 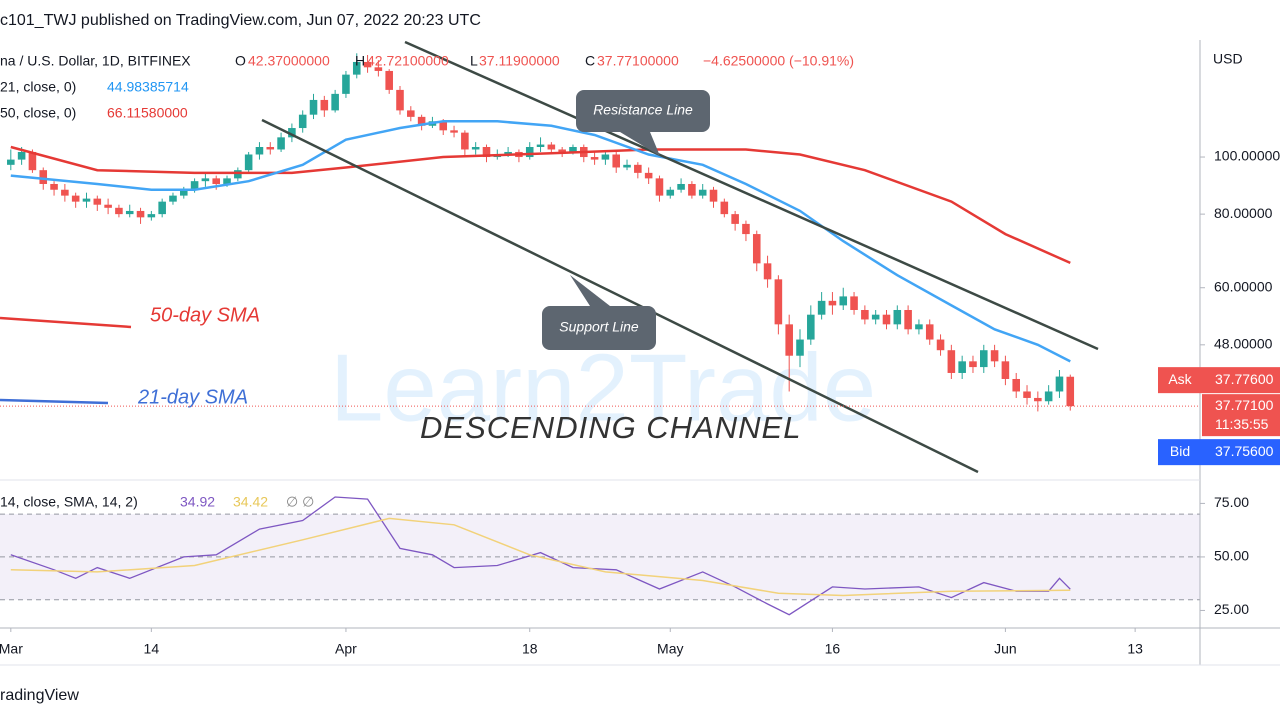 I want to click on ohlc-value: 42.37000000, so click(x=289, y=61).